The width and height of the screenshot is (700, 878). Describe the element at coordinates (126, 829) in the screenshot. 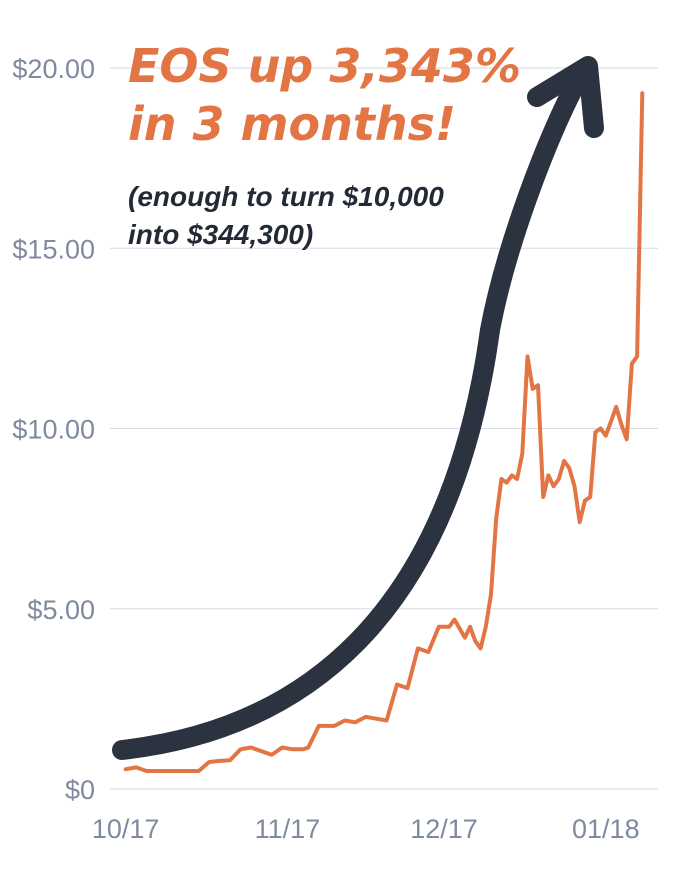

I see `x-tick-label: 10/17` at that location.